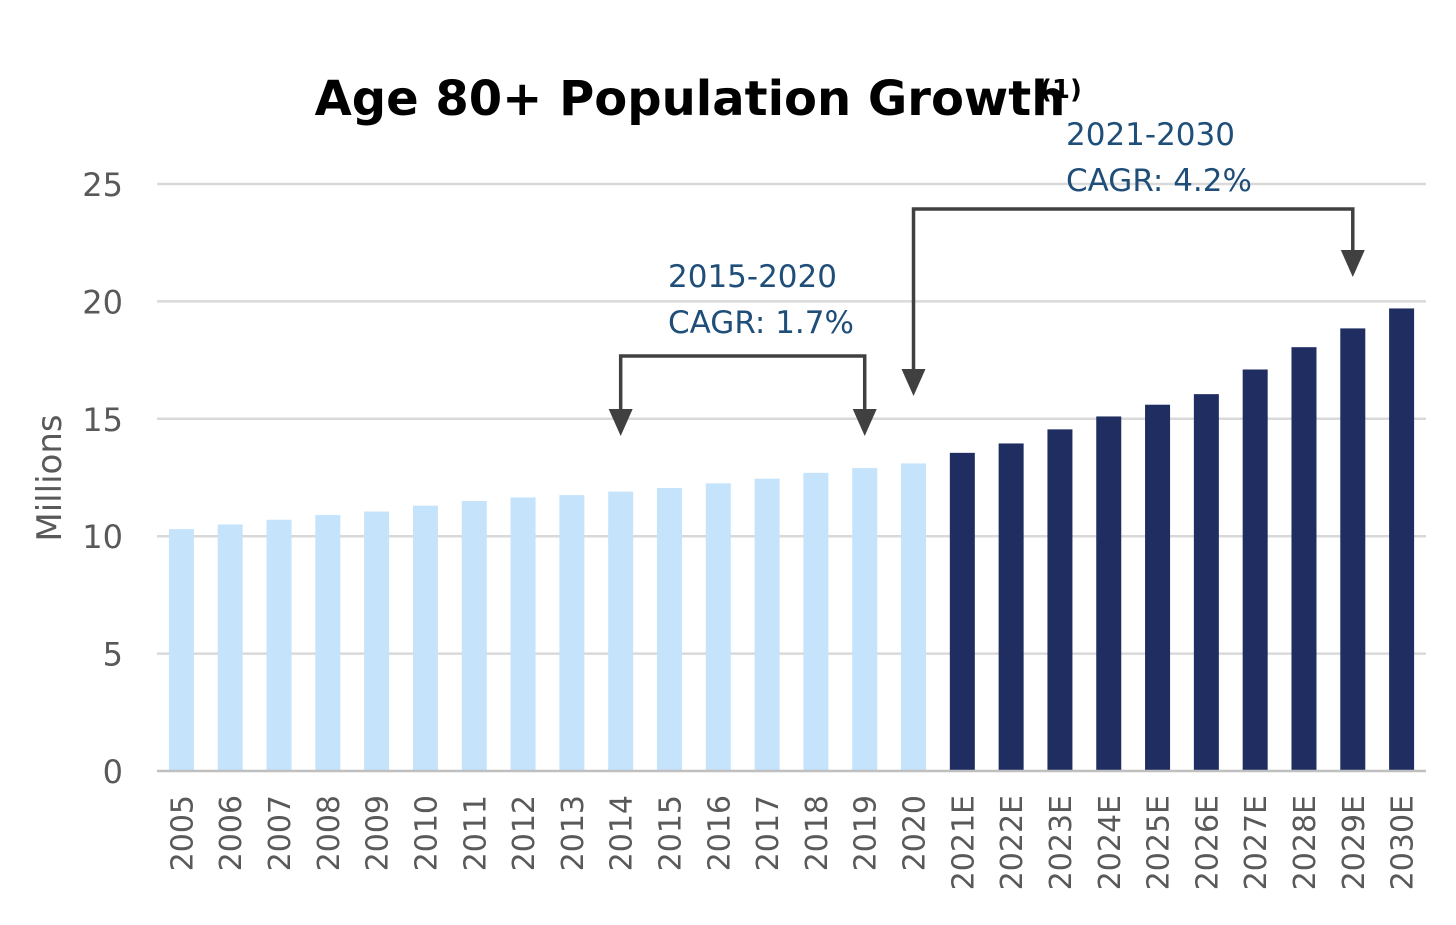 The image size is (1456, 925). What do you see at coordinates (866, 833) in the screenshot?
I see `x-tick-label: 2019` at bounding box center [866, 833].